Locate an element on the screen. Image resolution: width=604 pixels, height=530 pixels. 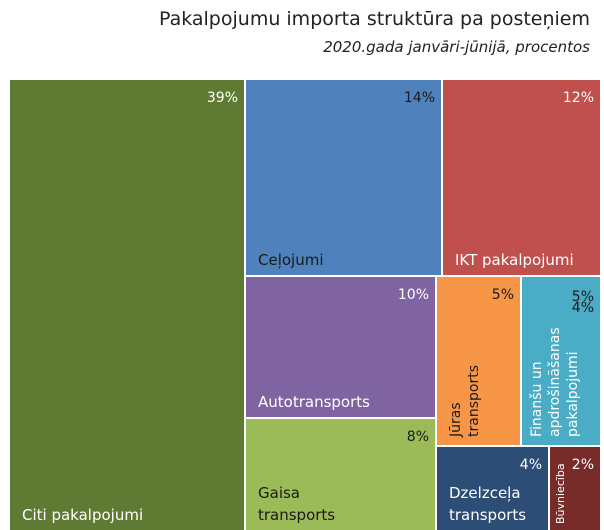
value-label: 8% is located at coordinates (417, 437).